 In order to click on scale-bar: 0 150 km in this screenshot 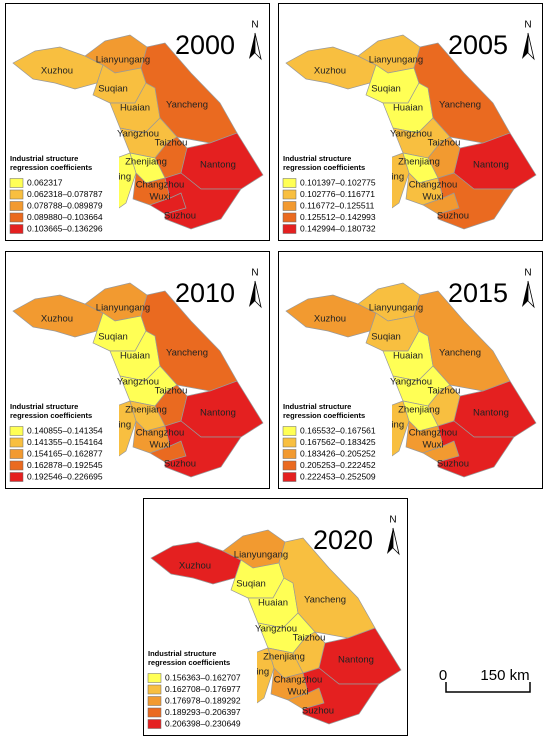, I will do `click(485, 680)`.